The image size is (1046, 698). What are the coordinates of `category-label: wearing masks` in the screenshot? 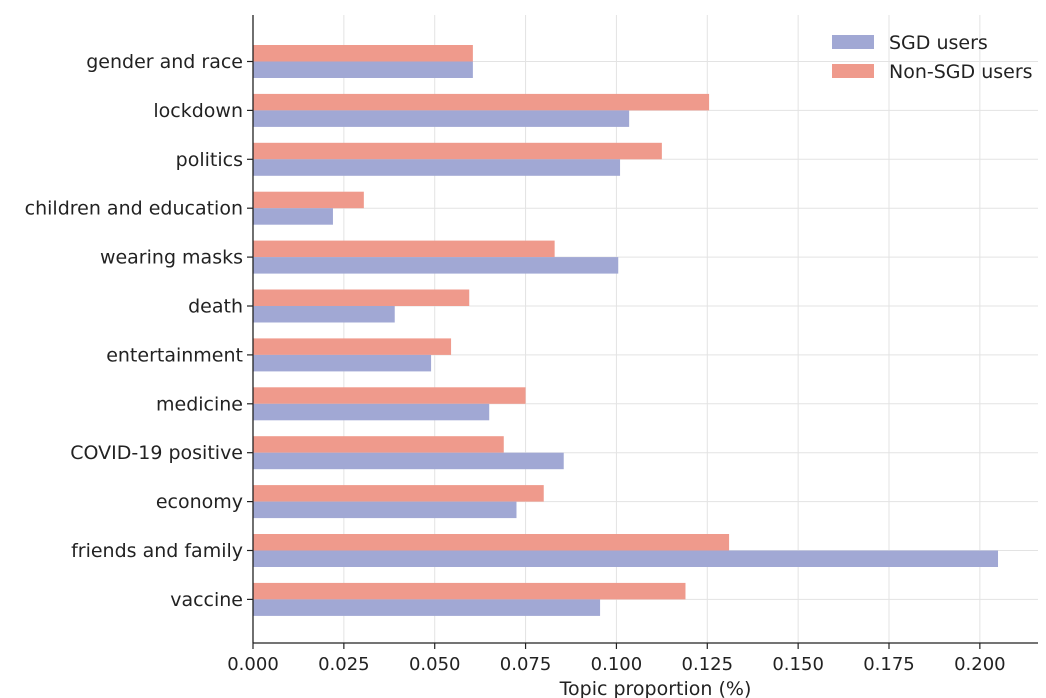 It's located at (171, 258).